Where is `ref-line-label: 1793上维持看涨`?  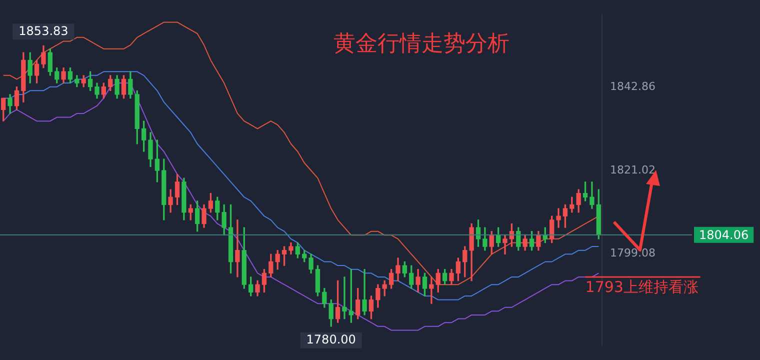 ref-line-label: 1793上维持看涨 is located at coordinates (641, 287).